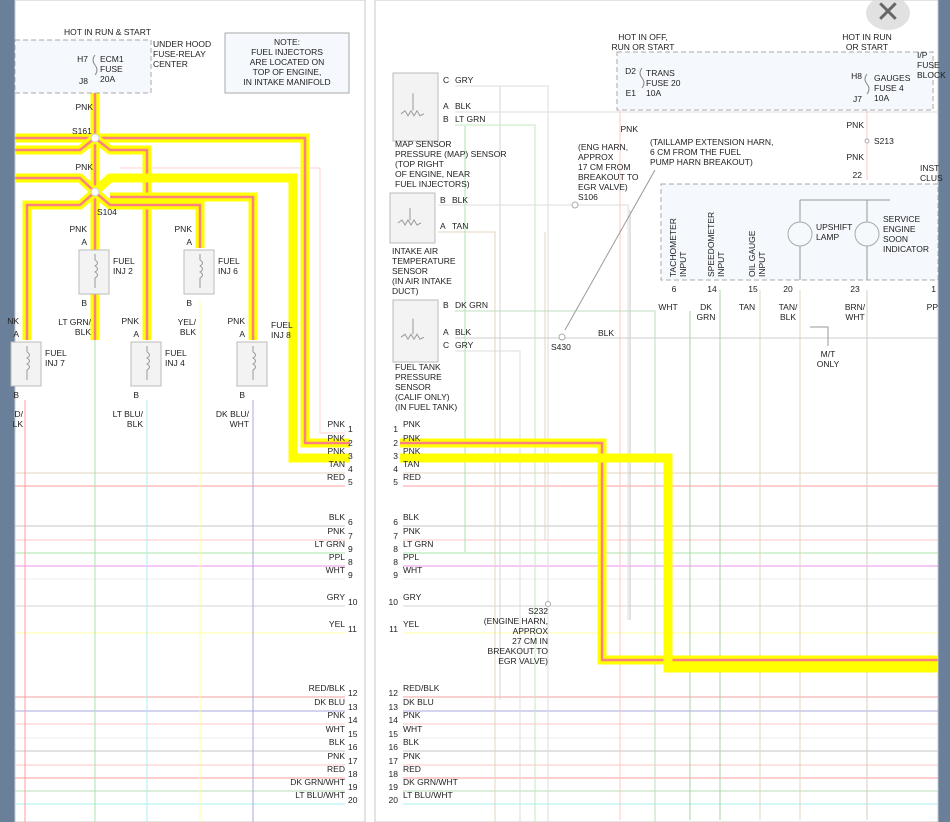  What do you see at coordinates (788, 307) in the screenshot?
I see `cluster-wire: TAN/` at bounding box center [788, 307].